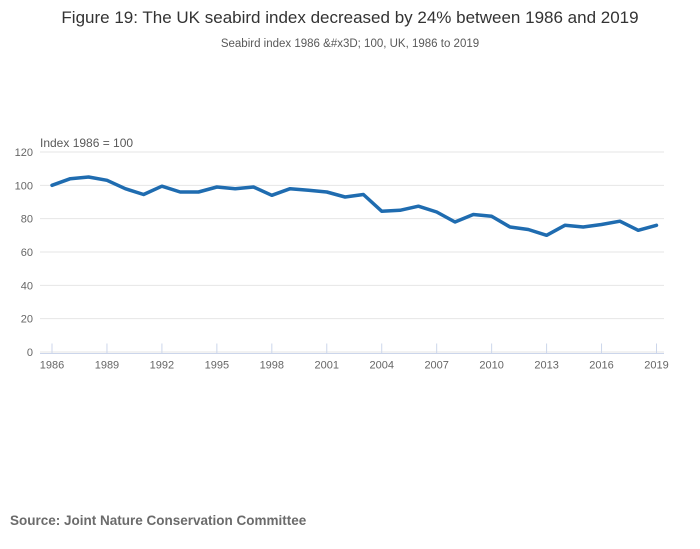 This screenshot has width=700, height=549. I want to click on y-tick-label: 20, so click(27, 320).